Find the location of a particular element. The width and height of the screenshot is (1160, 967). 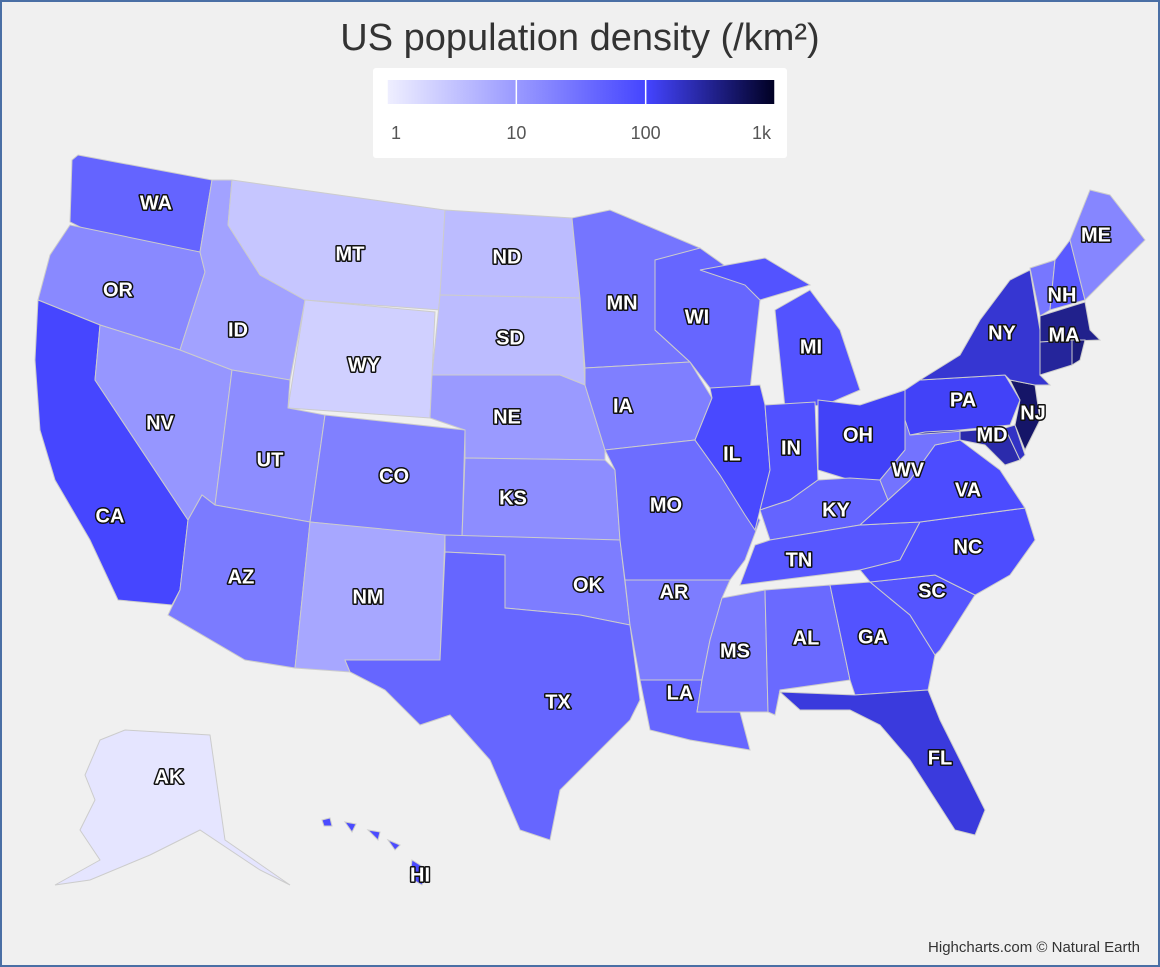

state-label: AL is located at coordinates (806, 638).